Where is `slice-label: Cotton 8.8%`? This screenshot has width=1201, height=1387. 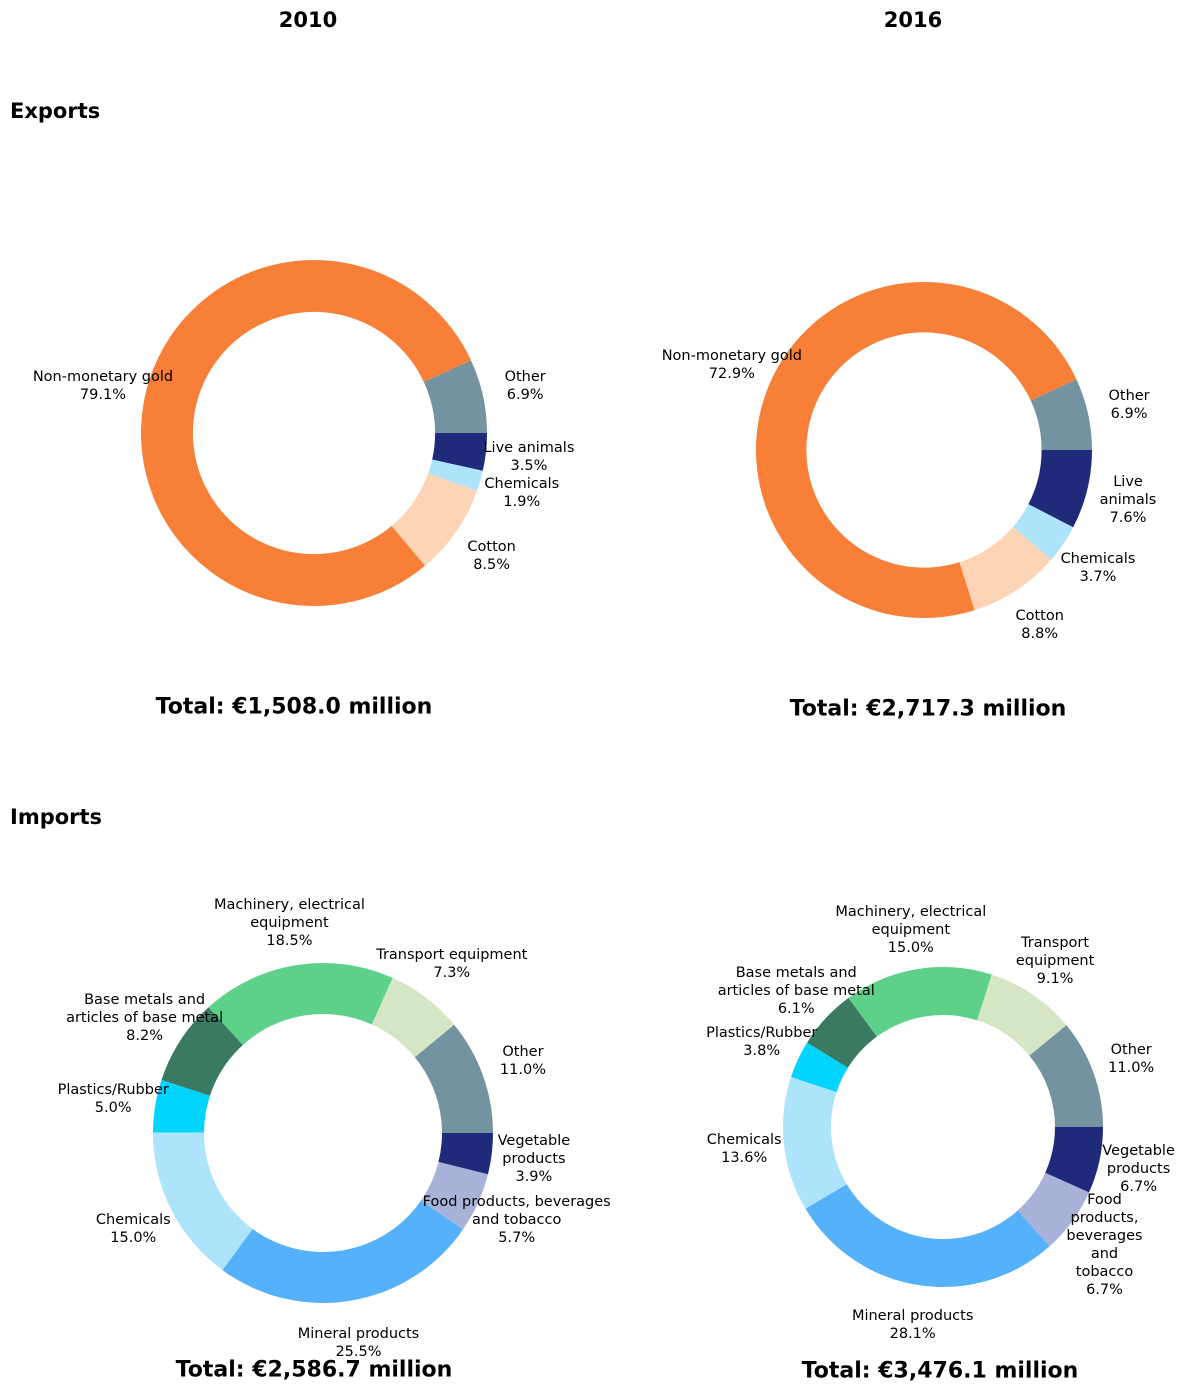
slice-label: Cotton 8.8% is located at coordinates (1039, 625).